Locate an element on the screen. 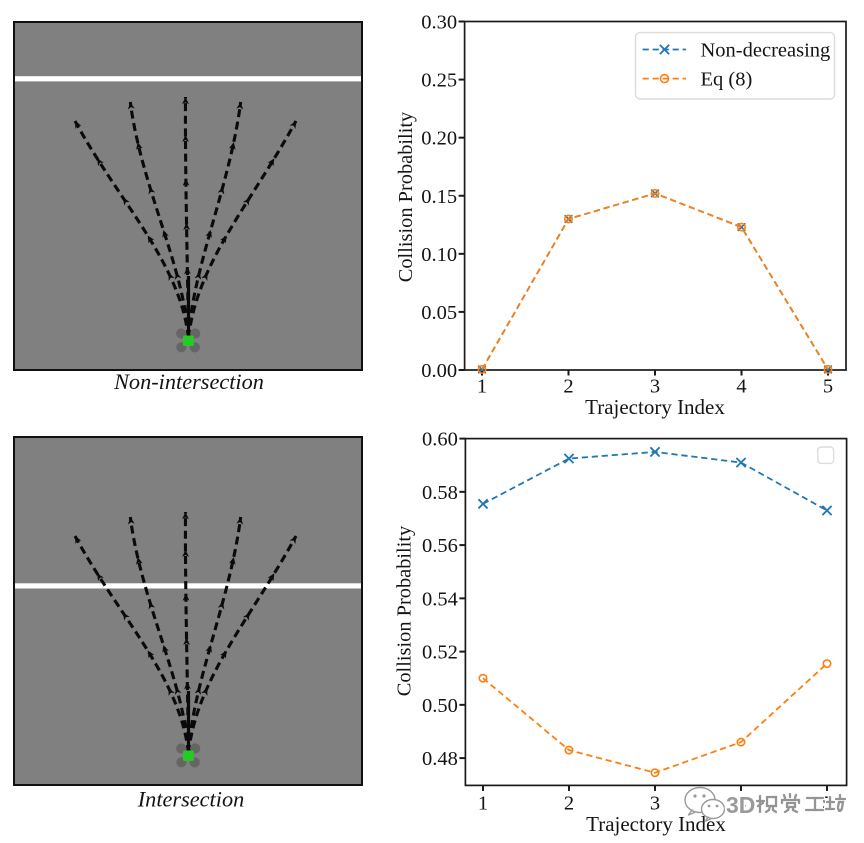 The image size is (864, 843). svg-text: 0.60 is located at coordinates (440, 440).